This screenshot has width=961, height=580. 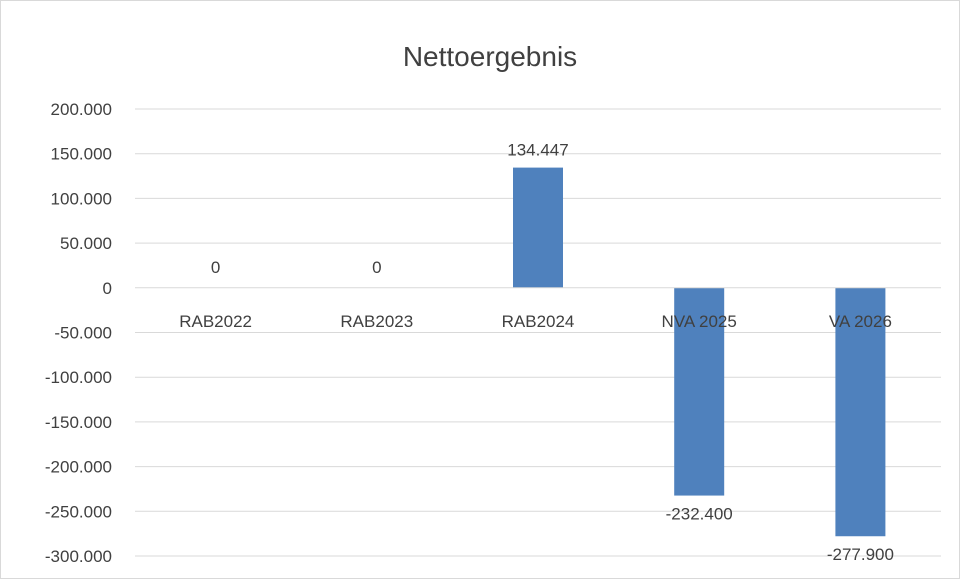 I want to click on chart-title: Nettoergebnis, so click(x=490, y=56).